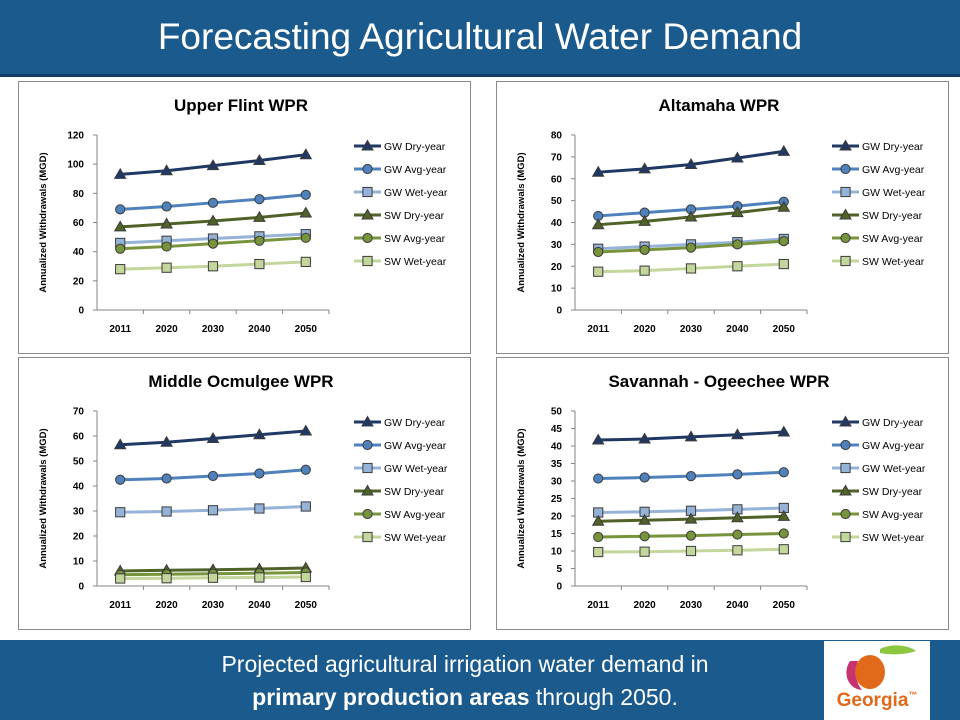  Describe the element at coordinates (872, 700) in the screenshot. I see `logo-name: Georgia` at that location.